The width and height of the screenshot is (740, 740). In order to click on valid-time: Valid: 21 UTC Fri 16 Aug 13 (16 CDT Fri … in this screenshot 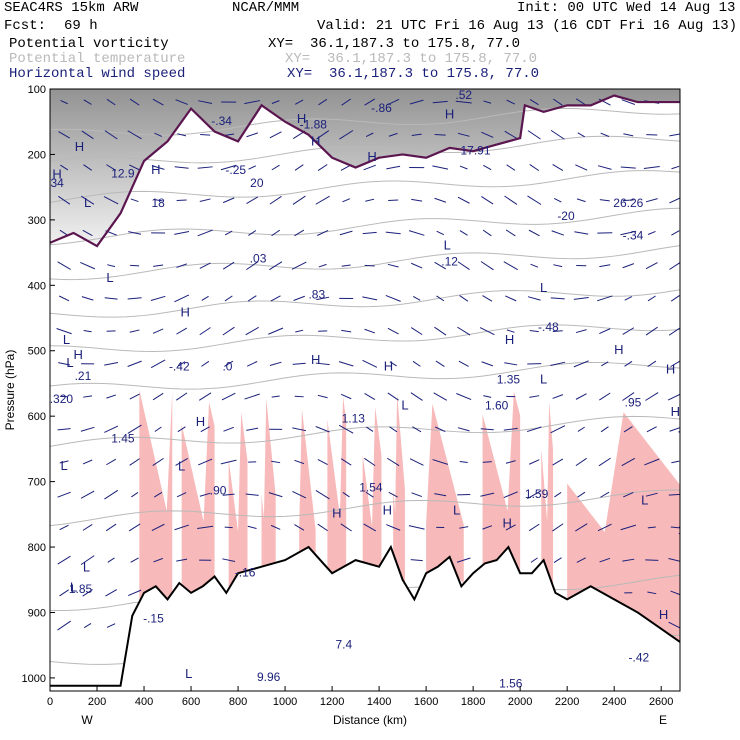, I will do `click(527, 26)`.